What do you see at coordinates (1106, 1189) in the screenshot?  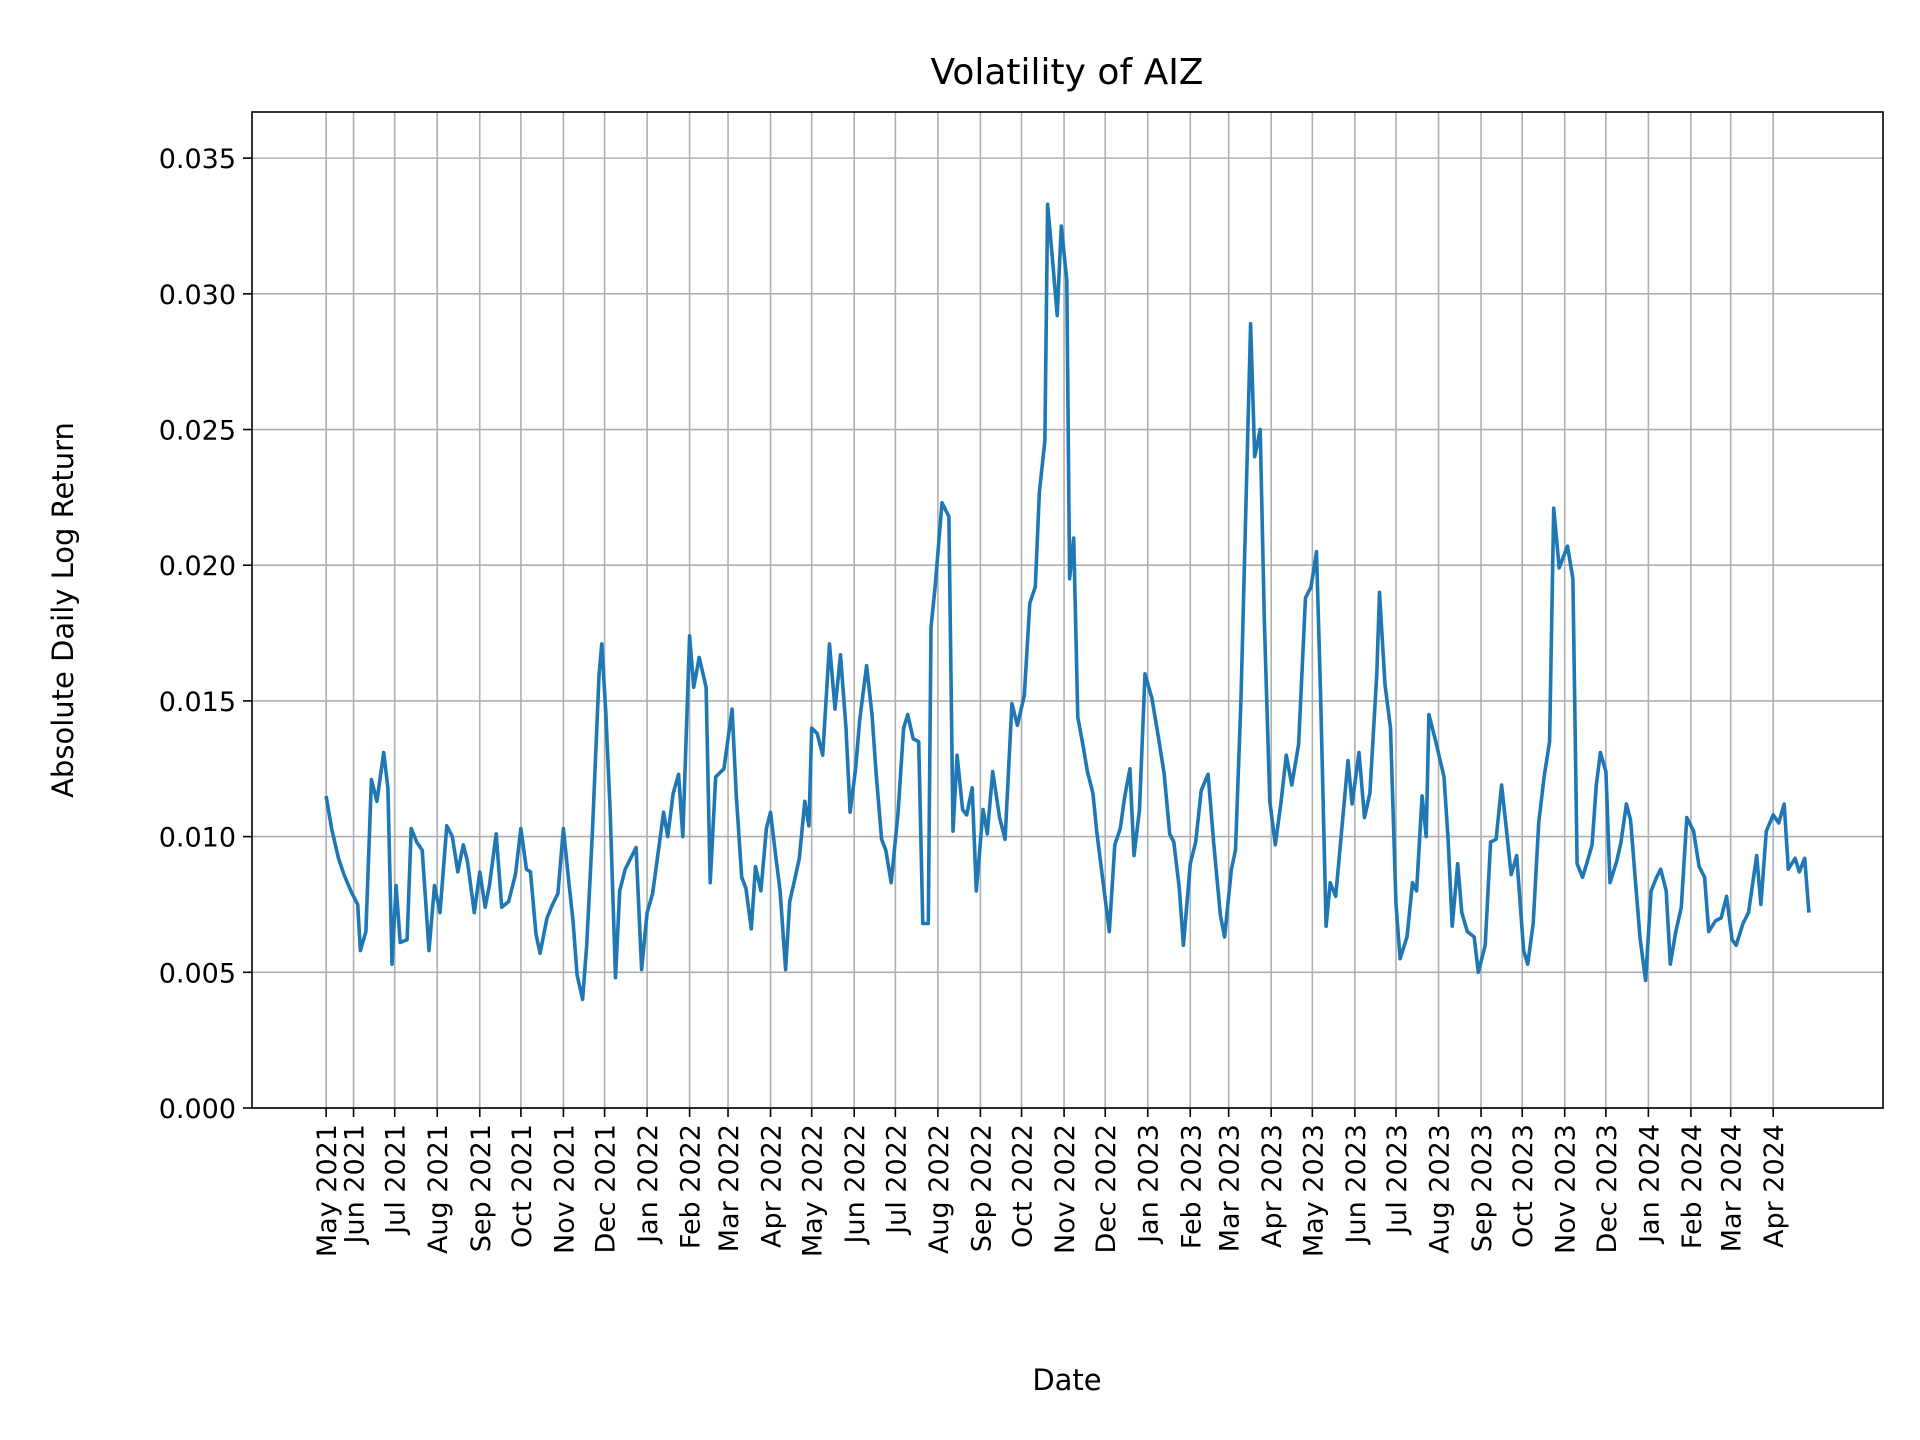 I see `x-tick-label: Dec 2022` at bounding box center [1106, 1189].